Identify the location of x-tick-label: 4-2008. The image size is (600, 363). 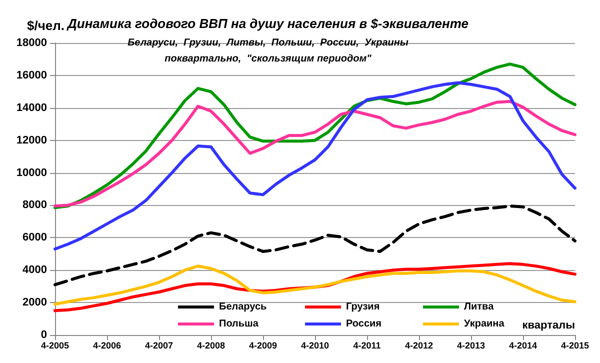
(211, 345).